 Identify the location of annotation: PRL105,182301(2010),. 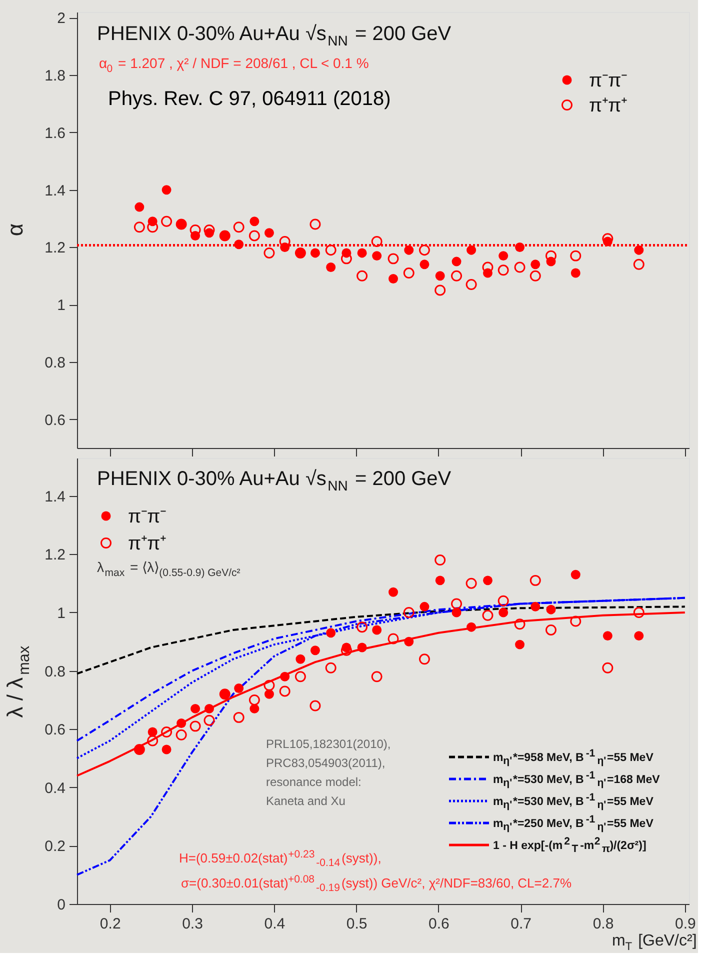
(328, 744).